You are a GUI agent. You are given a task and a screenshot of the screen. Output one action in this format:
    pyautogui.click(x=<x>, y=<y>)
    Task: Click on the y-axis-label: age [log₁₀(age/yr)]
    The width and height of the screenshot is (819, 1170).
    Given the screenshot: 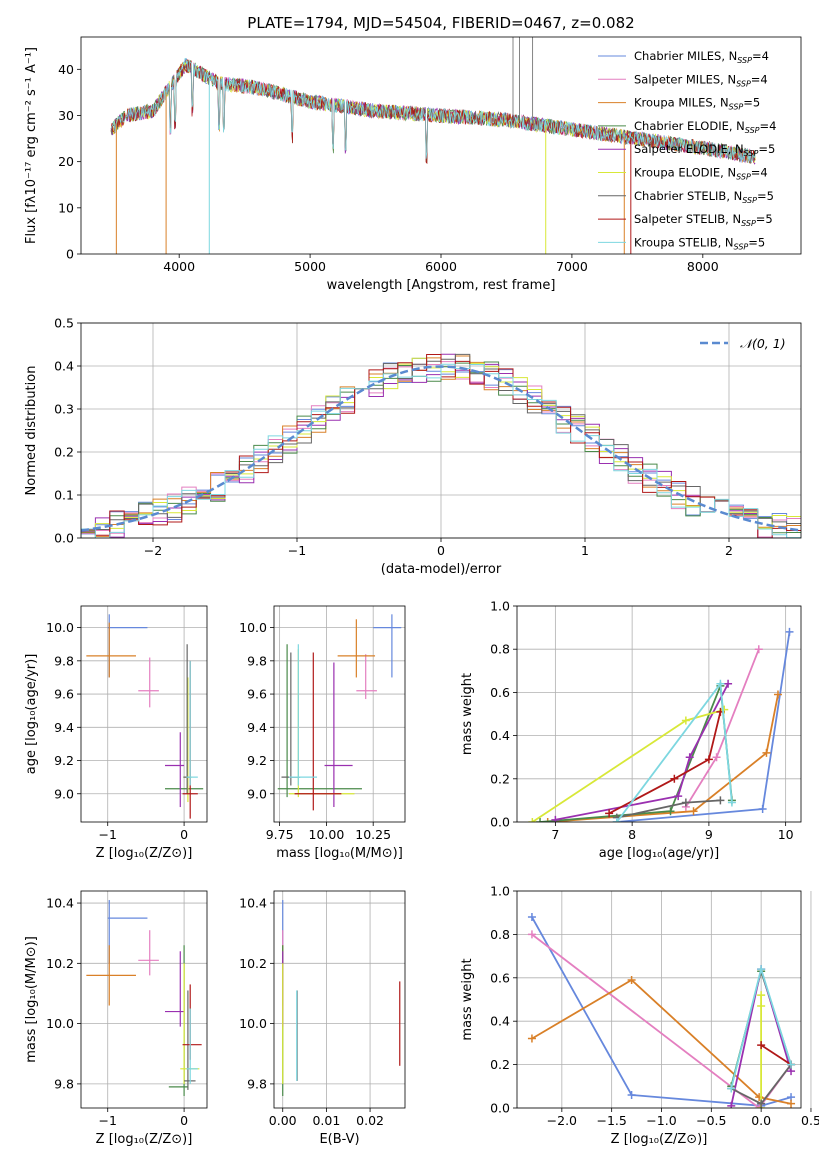 What is the action you would take?
    pyautogui.click(x=31, y=714)
    